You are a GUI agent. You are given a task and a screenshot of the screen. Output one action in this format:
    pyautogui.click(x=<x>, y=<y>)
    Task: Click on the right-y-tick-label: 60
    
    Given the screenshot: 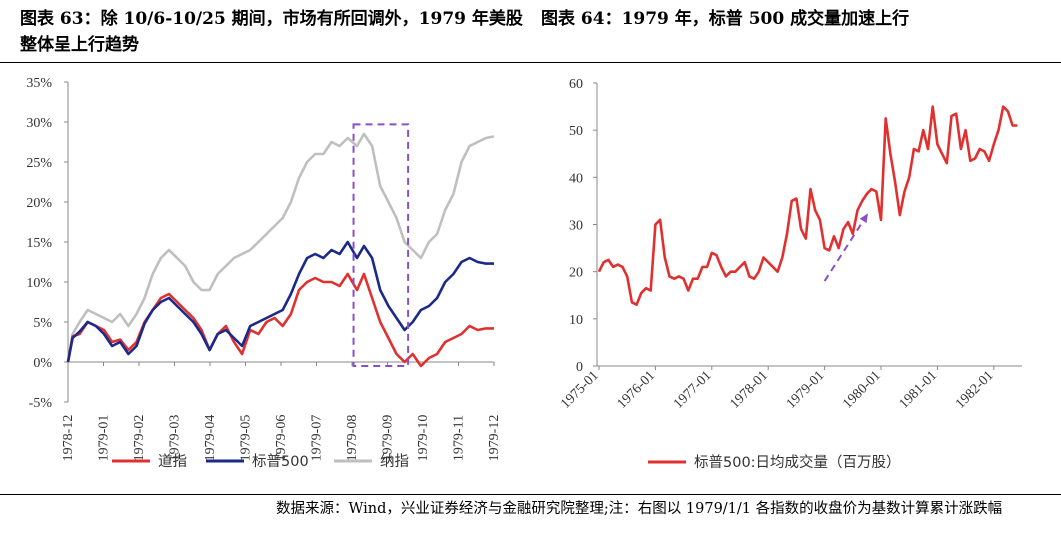 What is the action you would take?
    pyautogui.click(x=576, y=84)
    